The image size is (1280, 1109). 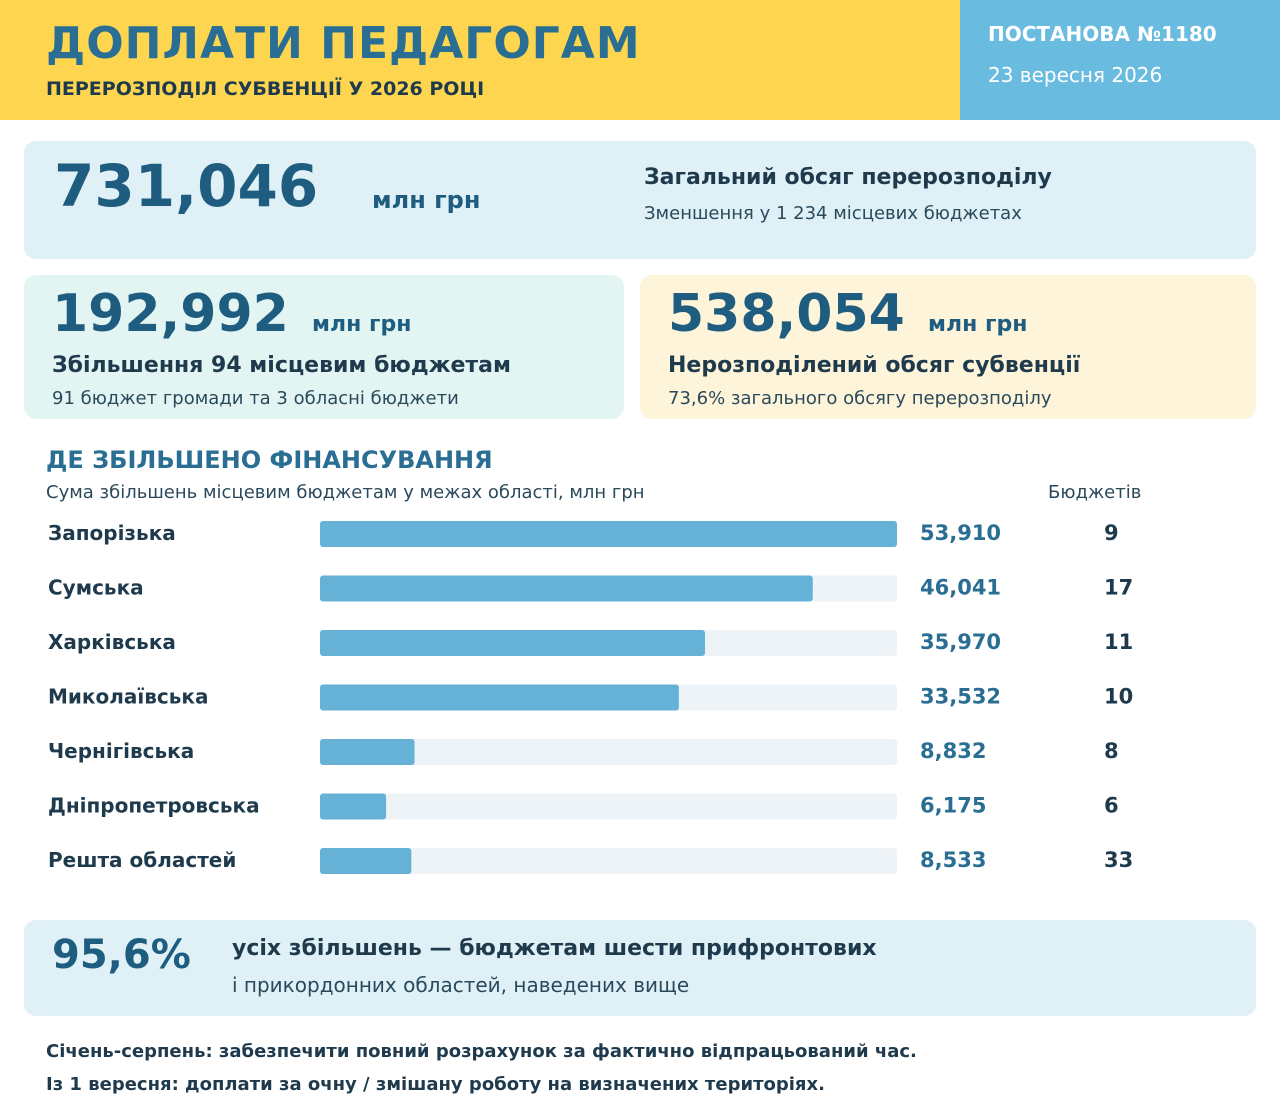 I want to click on bar-value-label: 53,910, so click(x=960, y=533).